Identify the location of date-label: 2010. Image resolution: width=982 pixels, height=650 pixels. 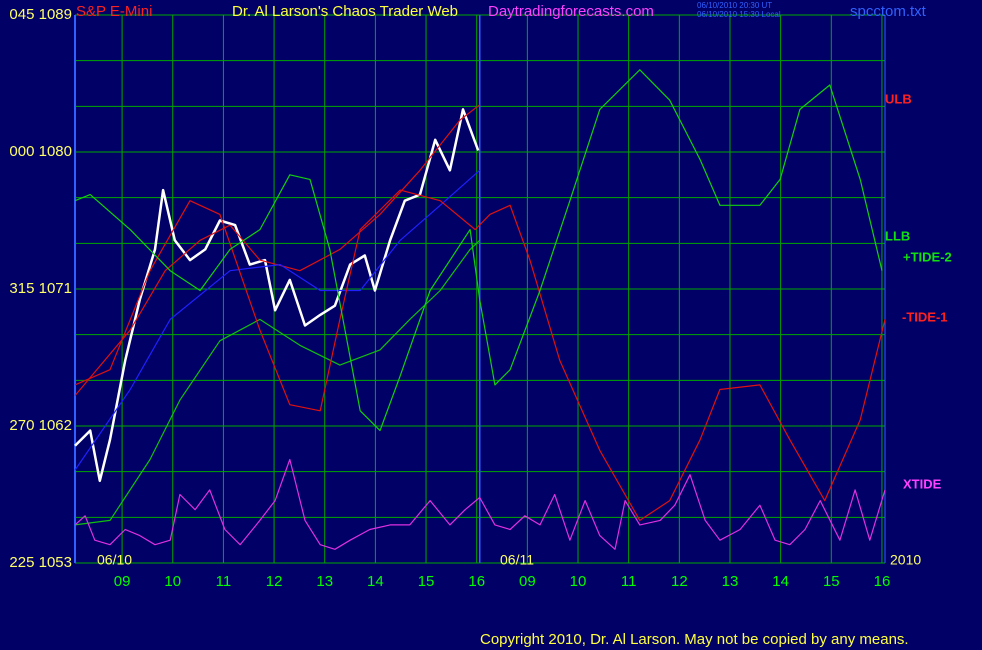
(905, 560).